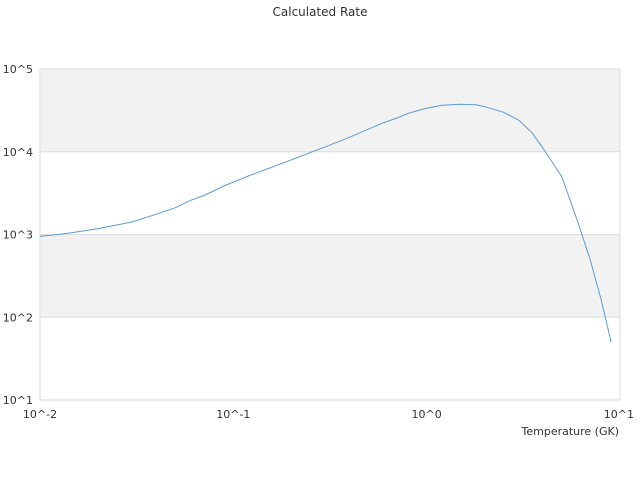  What do you see at coordinates (427, 414) in the screenshot?
I see `x-tick-label: 10^0` at bounding box center [427, 414].